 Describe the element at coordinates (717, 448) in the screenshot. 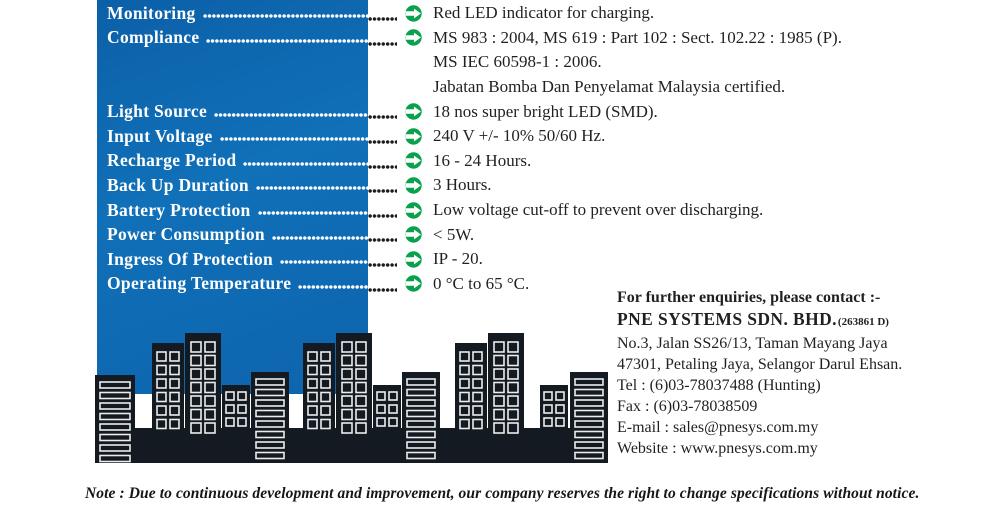

I see `website-line: Website : www.pnesys.com.my` at that location.